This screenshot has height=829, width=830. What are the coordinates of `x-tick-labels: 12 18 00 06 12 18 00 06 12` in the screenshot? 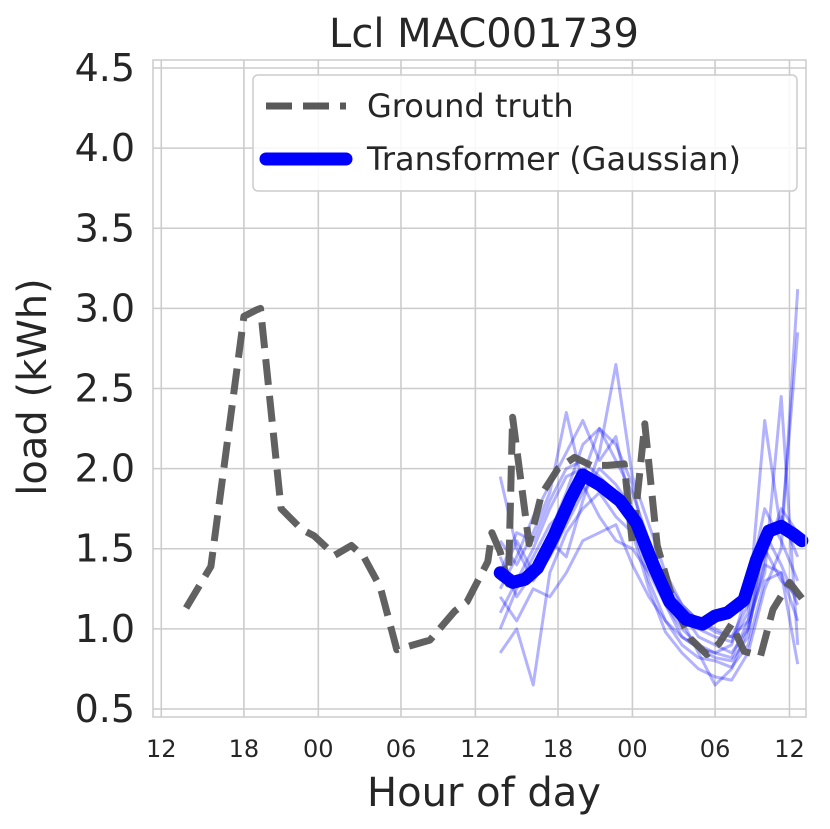 It's located at (475, 749).